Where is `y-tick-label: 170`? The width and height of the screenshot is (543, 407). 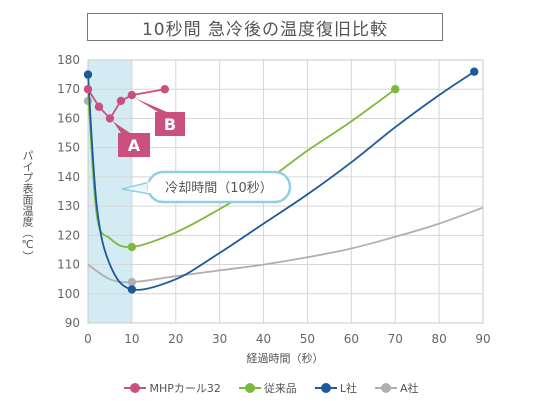 y-tick-label: 170 is located at coordinates (68, 89).